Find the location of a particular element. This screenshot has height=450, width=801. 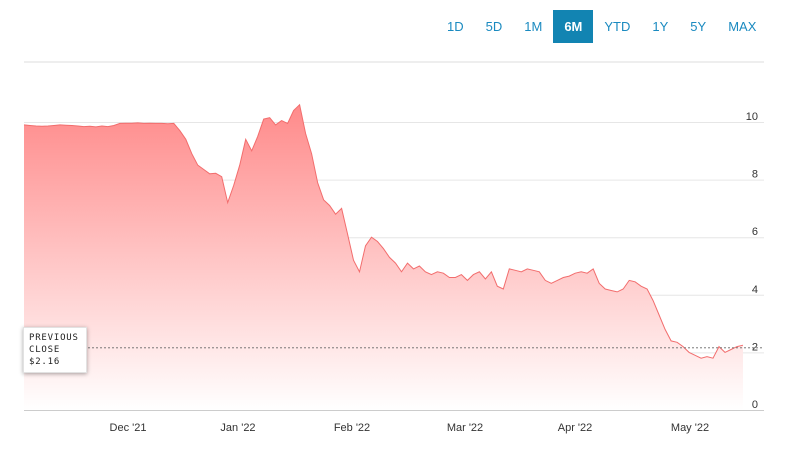

range-tab-5d: 5D is located at coordinates (494, 26).